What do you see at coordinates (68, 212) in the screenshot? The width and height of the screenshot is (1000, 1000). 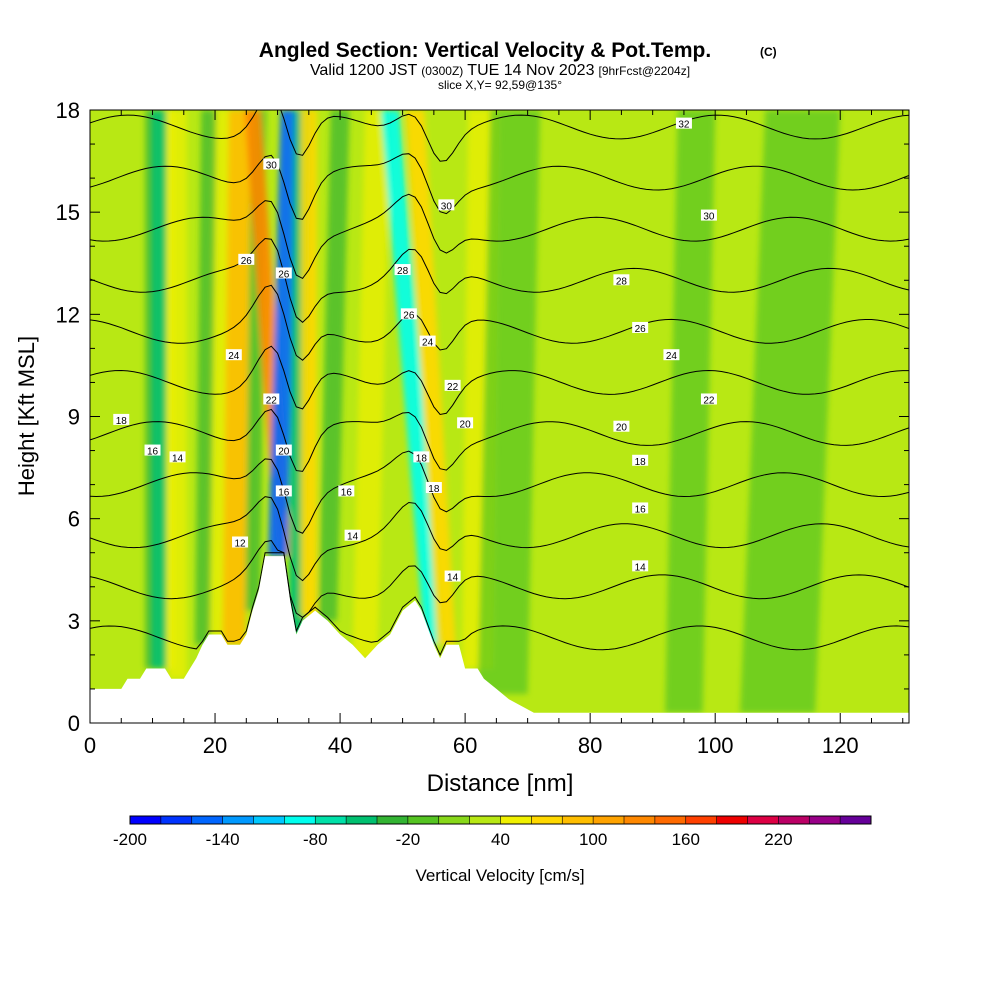 I see `y-tick-label: 15` at bounding box center [68, 212].